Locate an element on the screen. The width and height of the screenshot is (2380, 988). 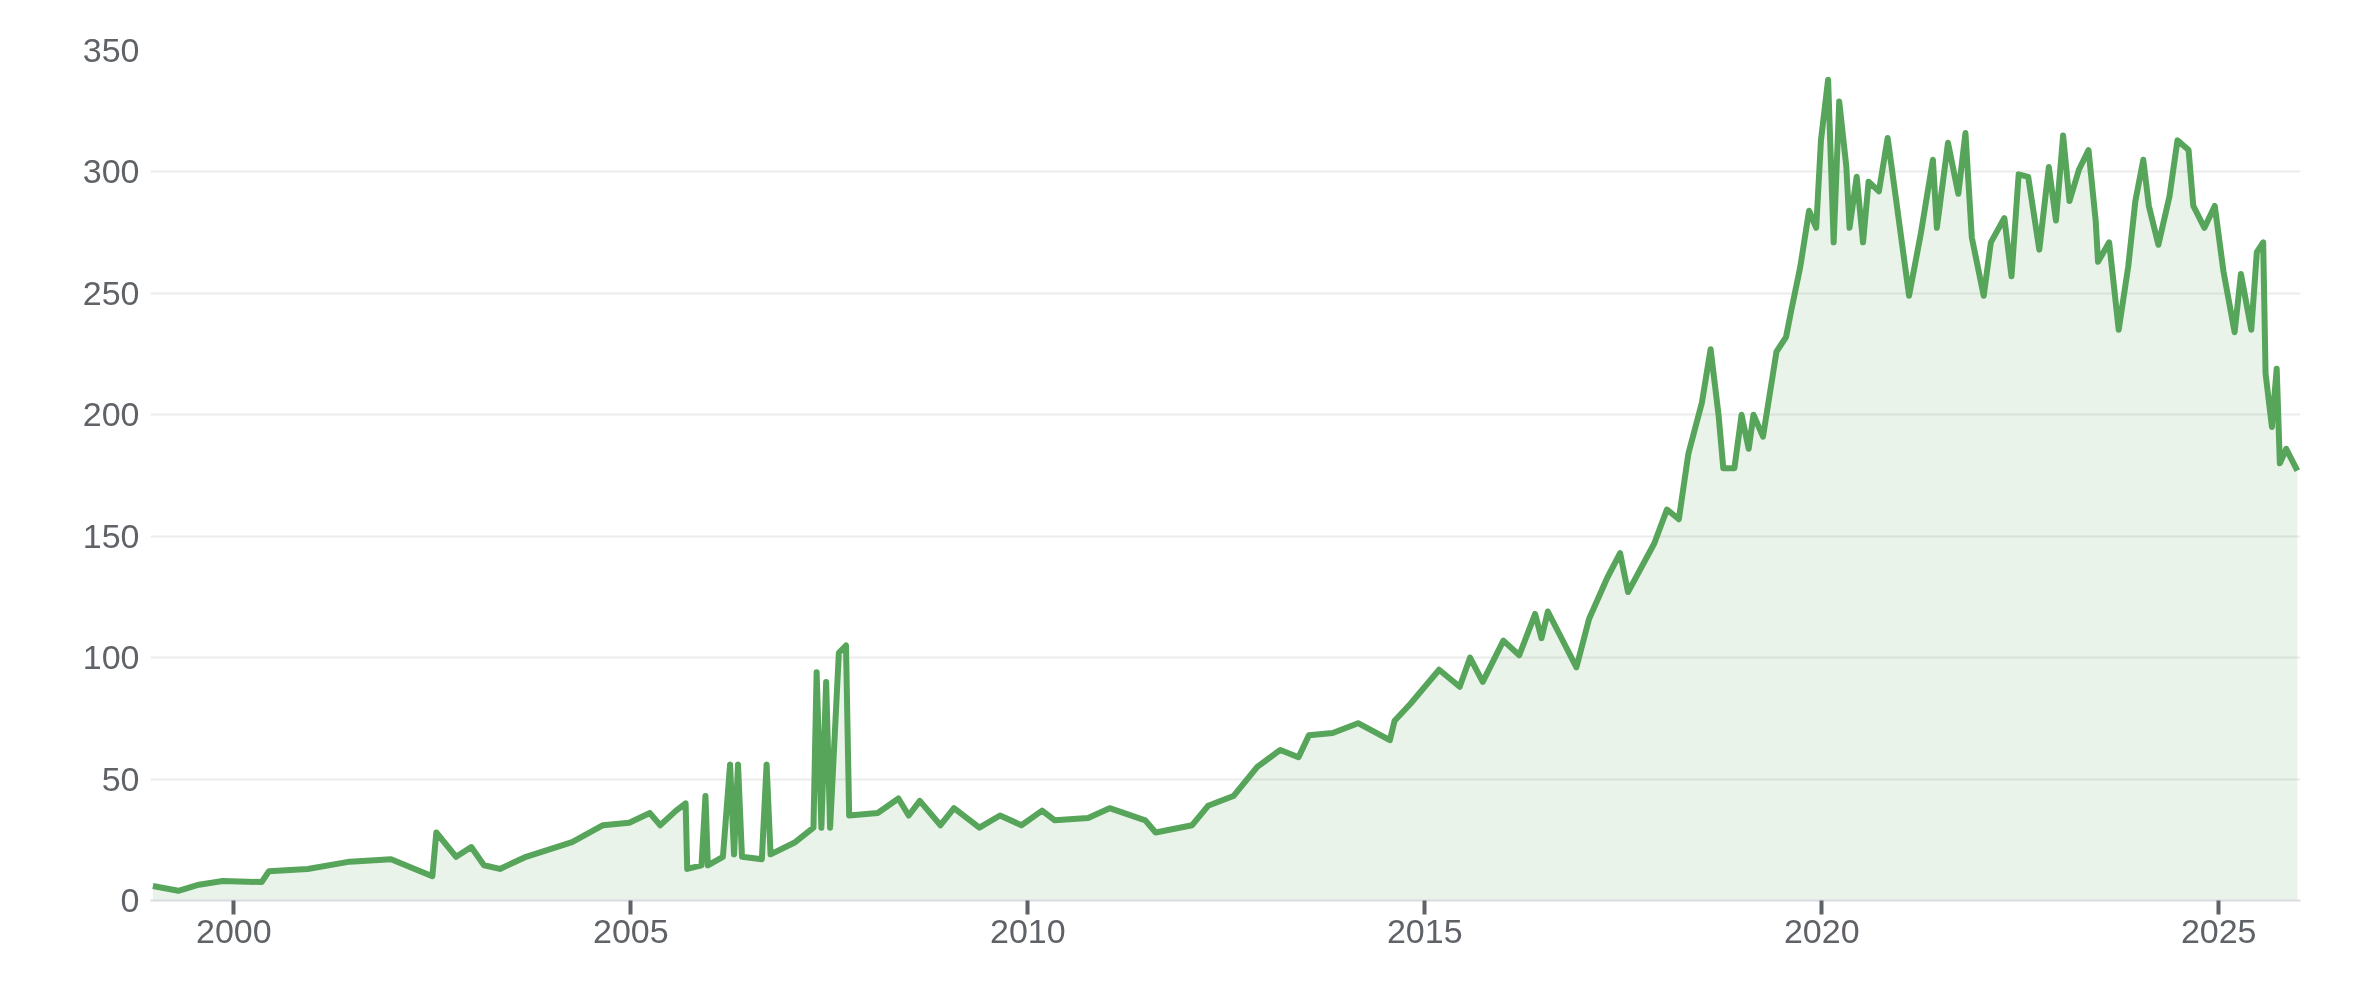
y-tick-label: 350 is located at coordinates (111, 50).